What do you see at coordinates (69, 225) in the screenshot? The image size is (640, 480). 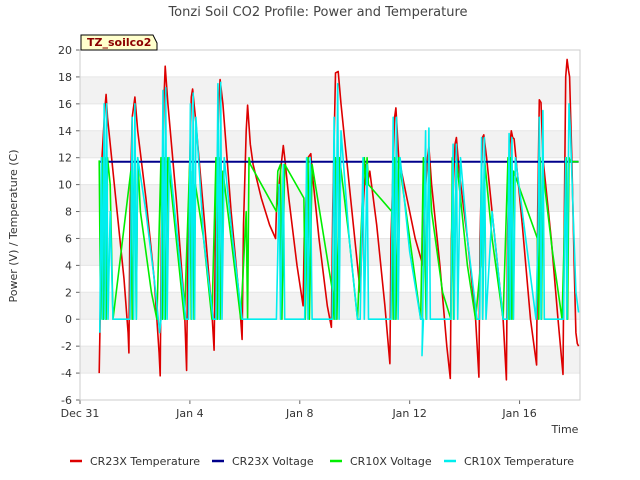 I see `y-axis-ticks: -6 -4 -2 0 2 4 6 8 10 12 14 16 18 20` at bounding box center [69, 225].